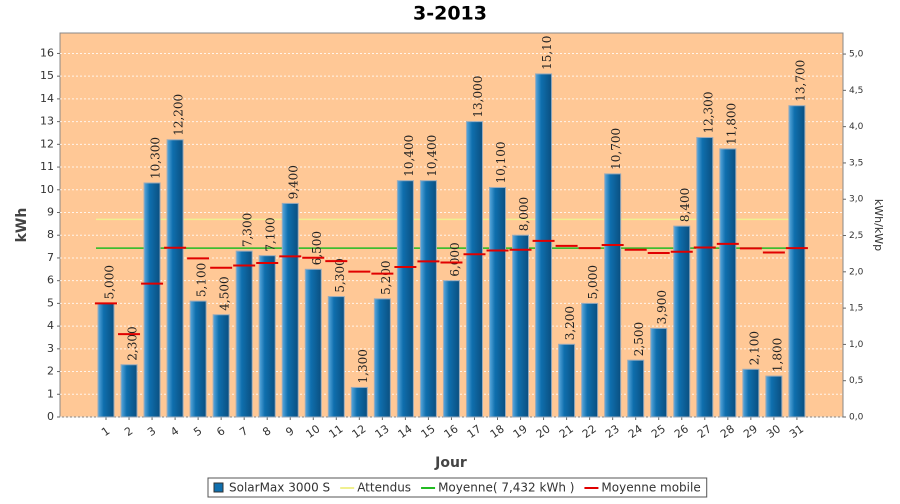 This screenshot has height=504, width=900. Describe the element at coordinates (450, 14) in the screenshot. I see `chart-title: 3-2013` at that location.